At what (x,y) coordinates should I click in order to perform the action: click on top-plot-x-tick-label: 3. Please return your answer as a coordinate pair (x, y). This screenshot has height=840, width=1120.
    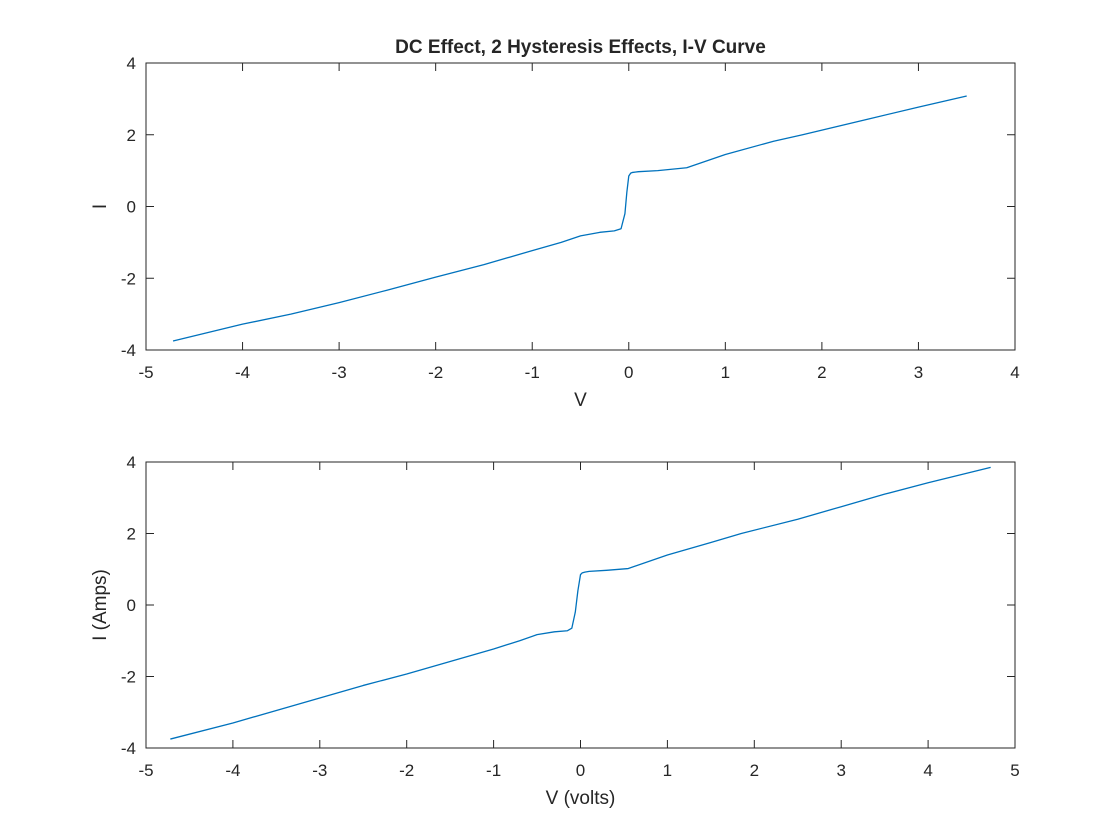
    Looking at the image, I should click on (918, 372).